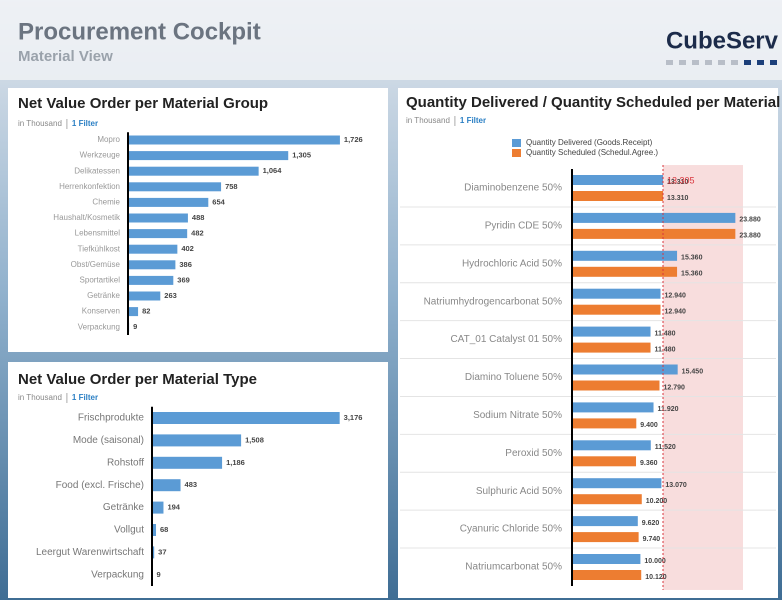  Describe the element at coordinates (651, 523) in the screenshot. I see `value-label: 9.620` at that location.